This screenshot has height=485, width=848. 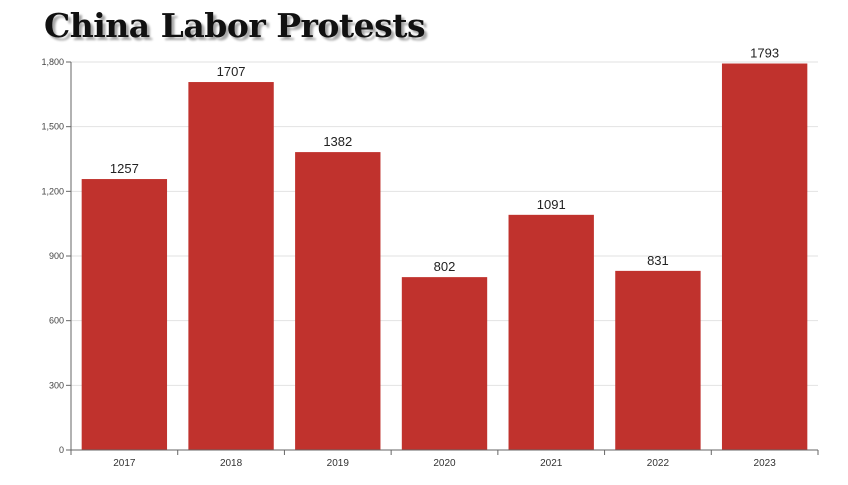 I want to click on y-tick-label: 600, so click(x=56, y=321).